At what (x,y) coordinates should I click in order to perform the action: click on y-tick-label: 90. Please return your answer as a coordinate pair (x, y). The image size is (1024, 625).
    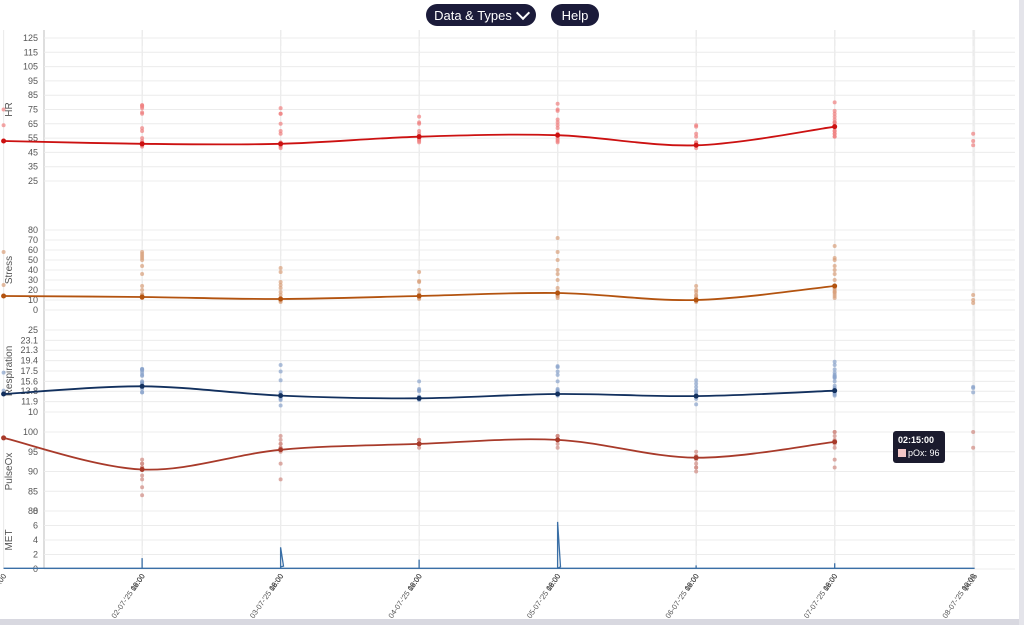
    Looking at the image, I should click on (33, 472).